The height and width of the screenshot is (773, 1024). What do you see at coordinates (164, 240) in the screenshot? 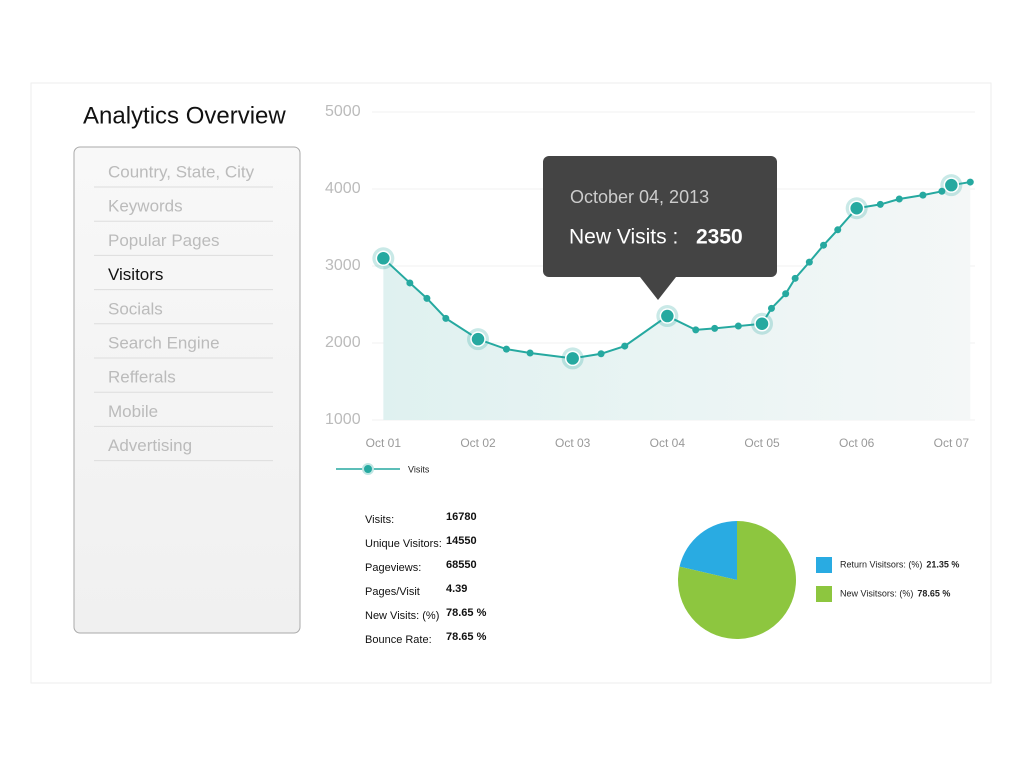
I see `menu-item: Popular Pages` at bounding box center [164, 240].